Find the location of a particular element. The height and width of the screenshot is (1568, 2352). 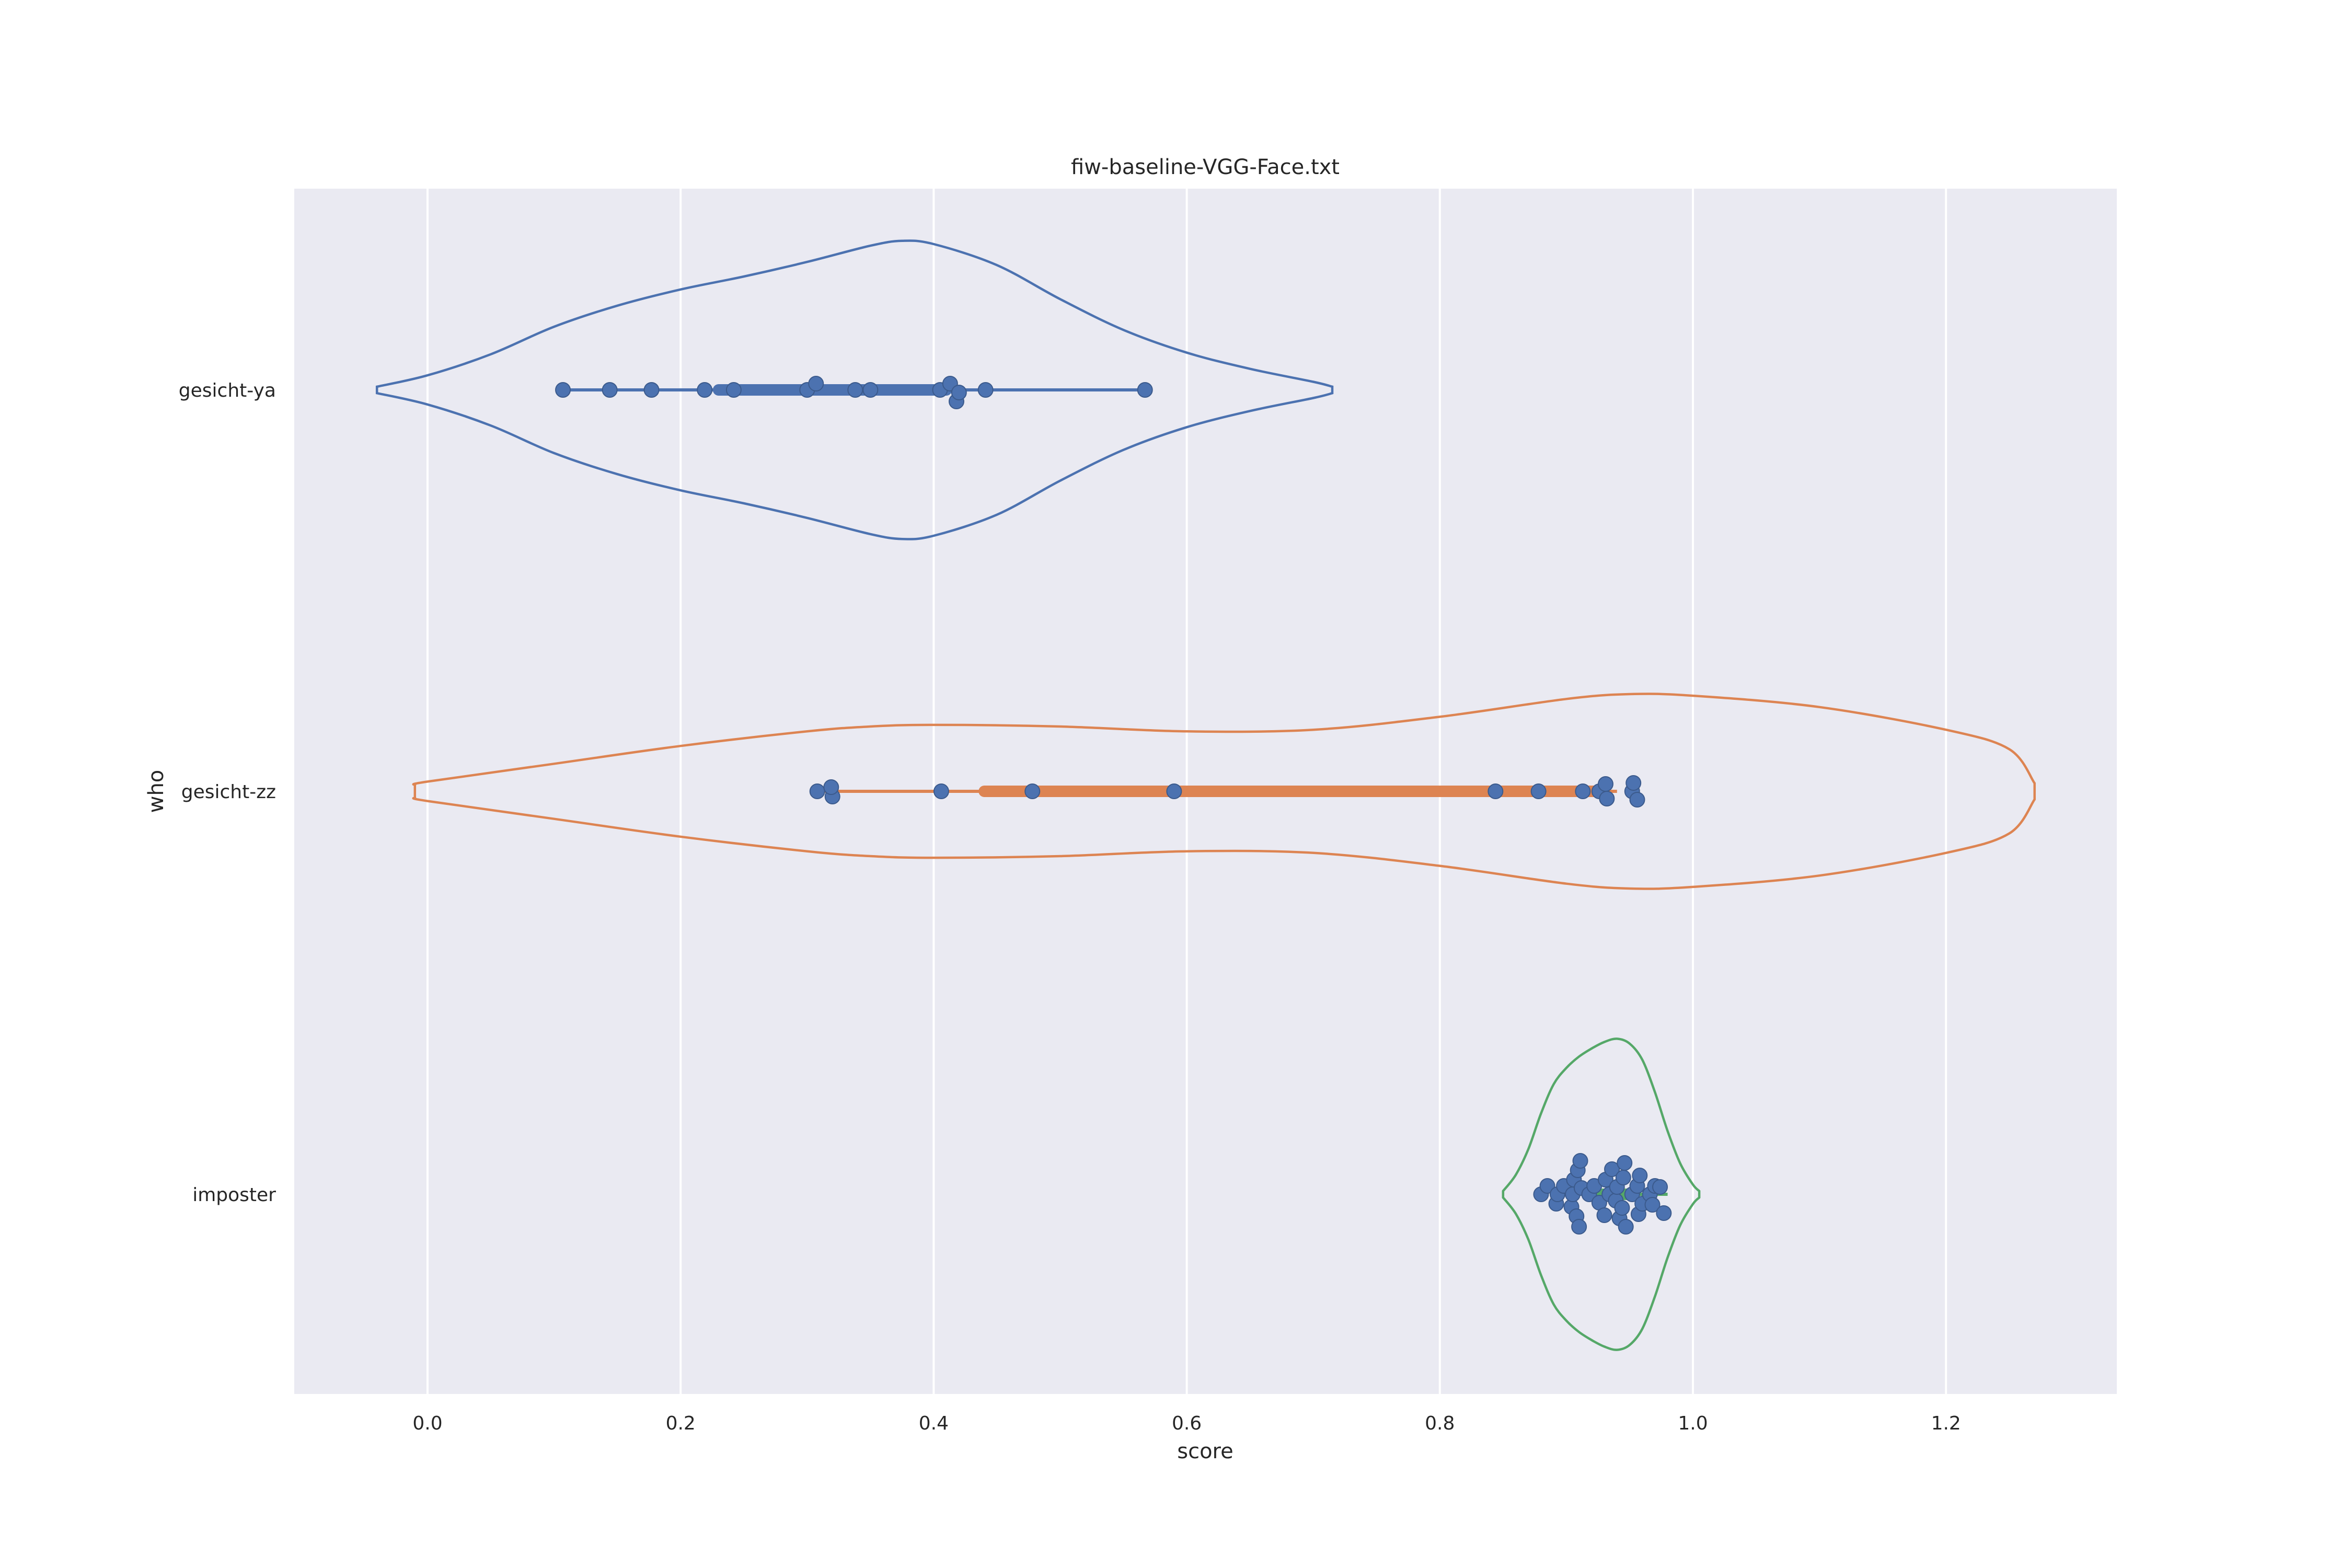

x-tick-label: 0.8 is located at coordinates (1440, 1423).